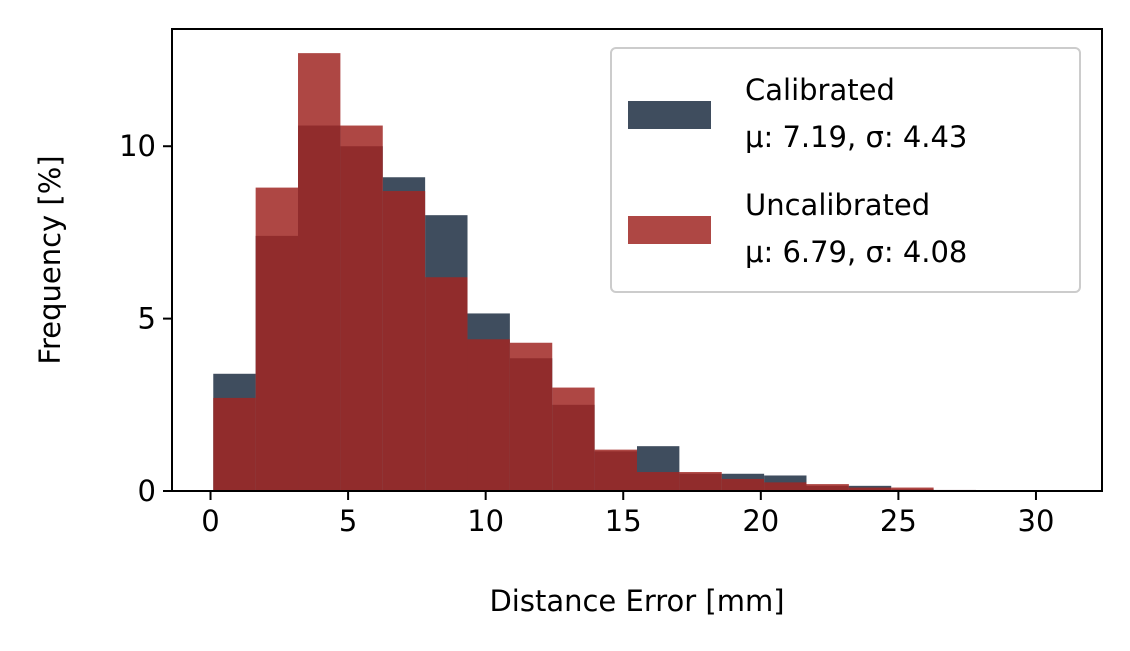 Image resolution: width=1130 pixels, height=651 pixels. I want to click on legend-stats-calibrated: μ: 7.19, σ: 4.43, so click(856, 137).